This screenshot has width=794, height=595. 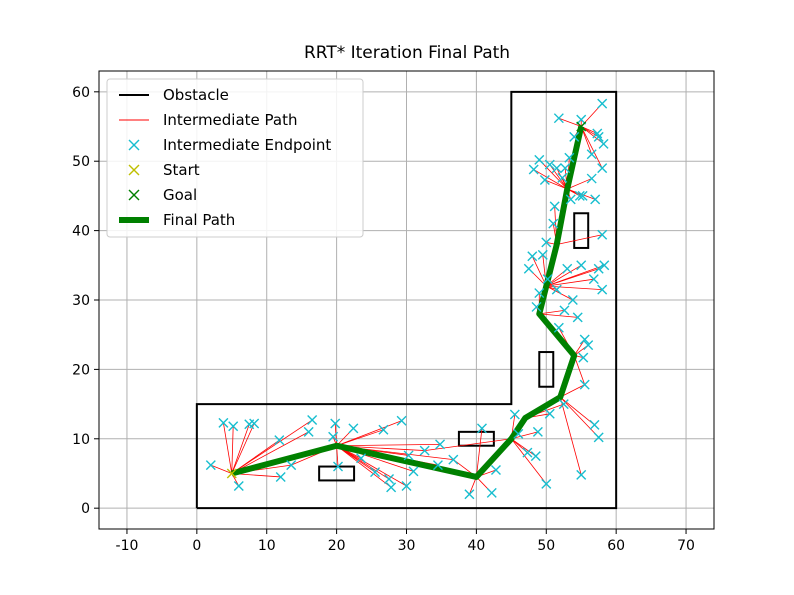 What do you see at coordinates (127, 546) in the screenshot?
I see `x-tick-label: -10` at bounding box center [127, 546].